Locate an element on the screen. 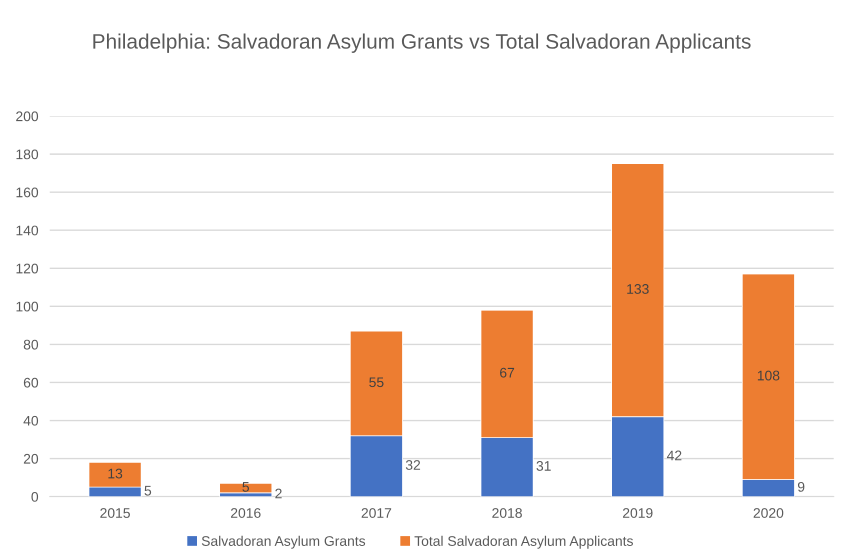 This screenshot has height=558, width=843. bar is located at coordinates (245, 488).